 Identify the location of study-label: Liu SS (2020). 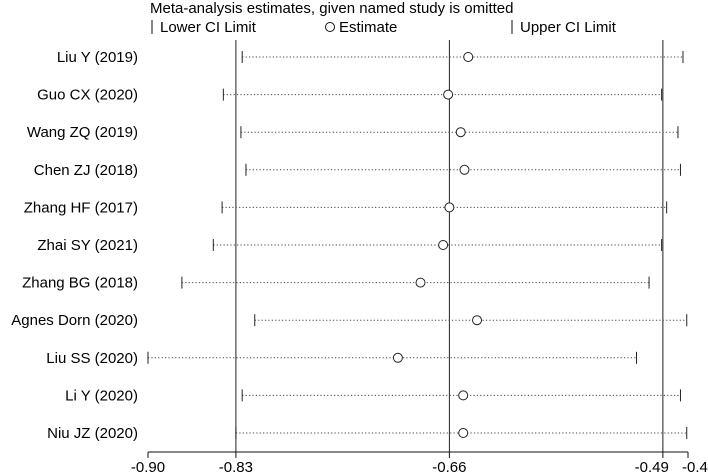
(92, 358).